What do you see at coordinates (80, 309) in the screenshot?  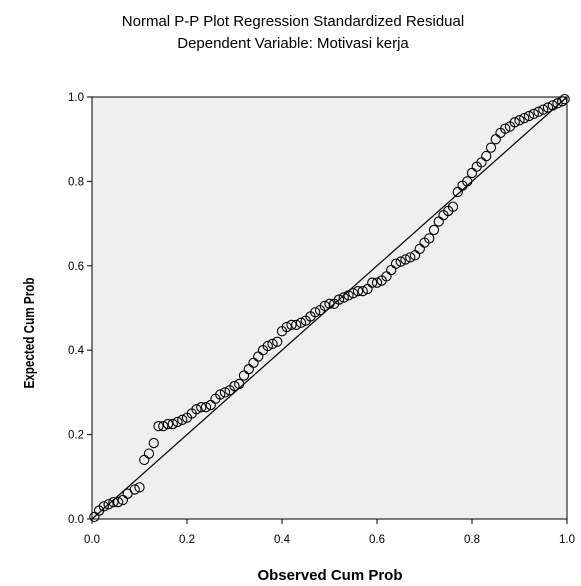 I see `y-axis: 0.0 0.2 0.4 0.6 0.8 1.0` at bounding box center [80, 309].